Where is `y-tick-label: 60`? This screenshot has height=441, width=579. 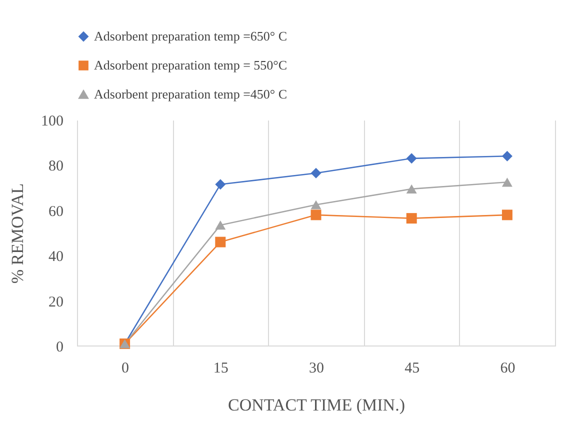
y-tick-label: 60 is located at coordinates (56, 212).